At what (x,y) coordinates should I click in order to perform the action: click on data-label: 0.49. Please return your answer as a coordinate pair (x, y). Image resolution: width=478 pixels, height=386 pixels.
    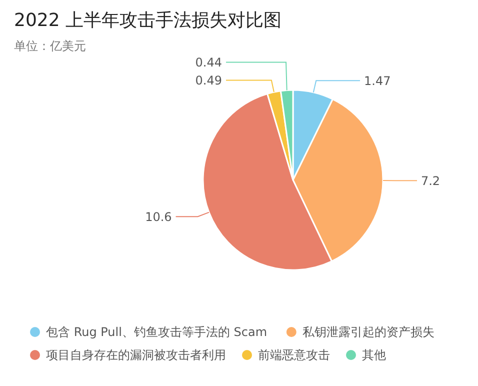
    Looking at the image, I should click on (208, 81).